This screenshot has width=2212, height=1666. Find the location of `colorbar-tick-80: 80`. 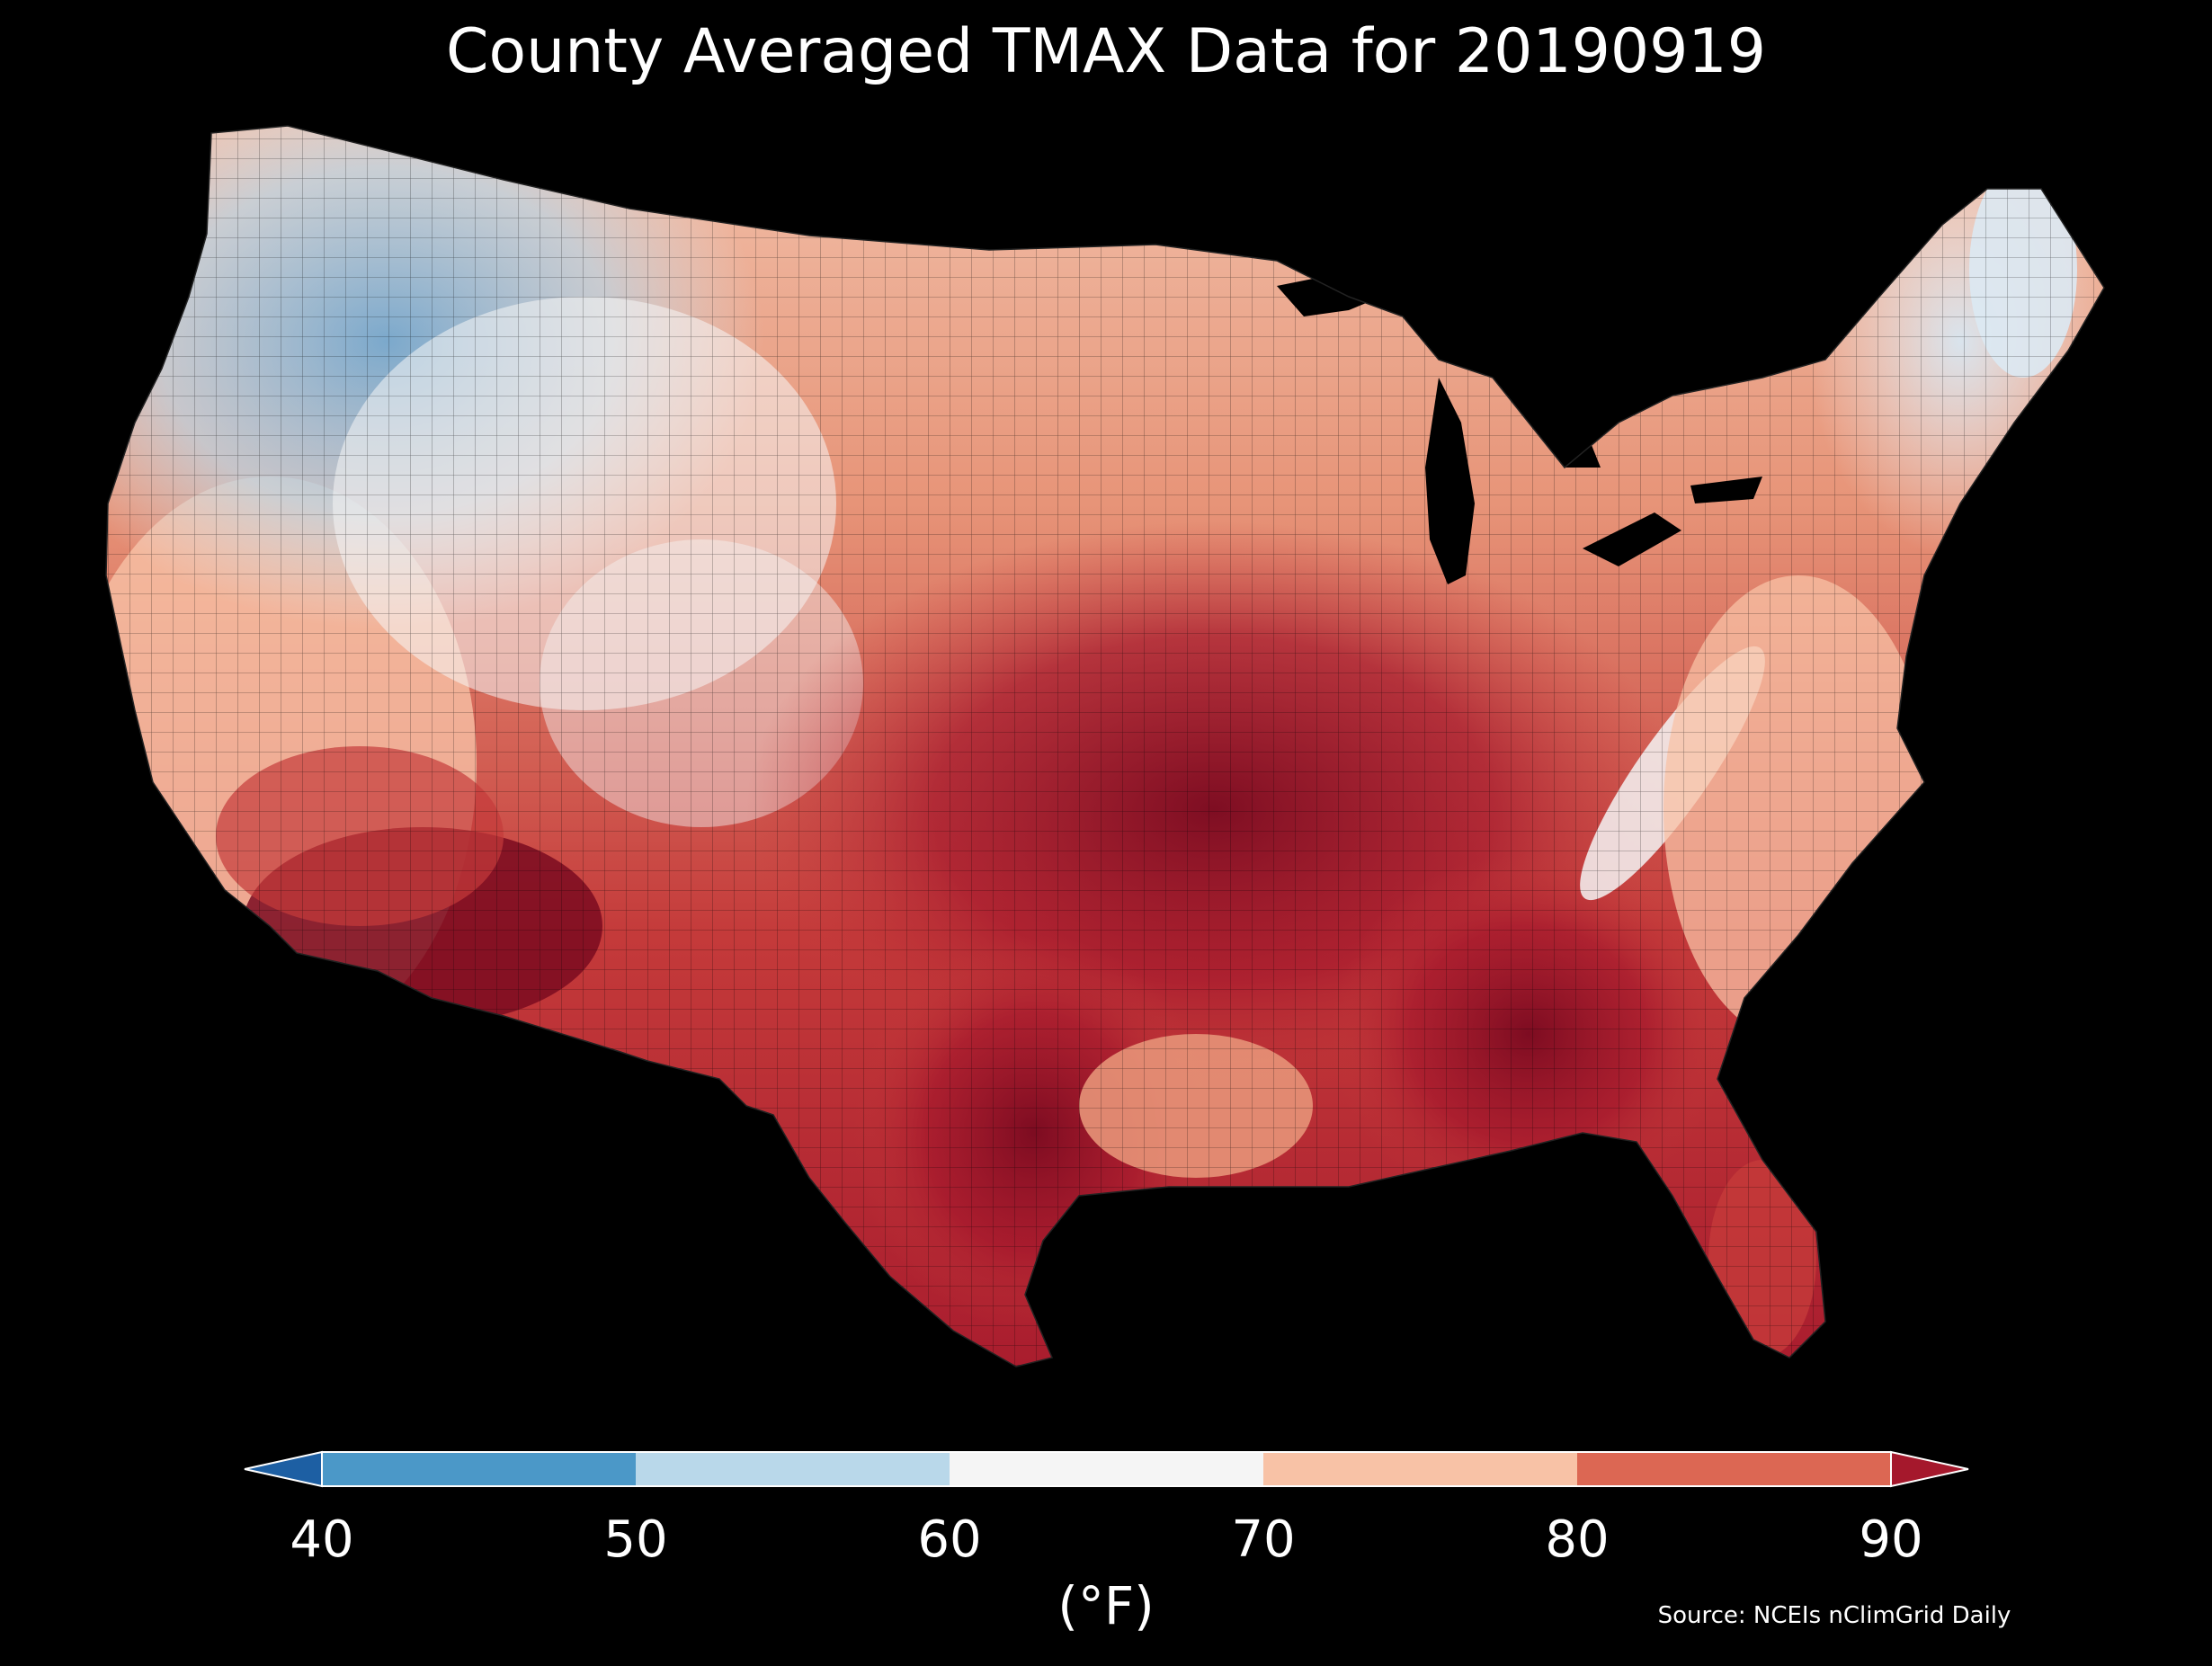

colorbar-tick-80: 80 is located at coordinates (1577, 1540).